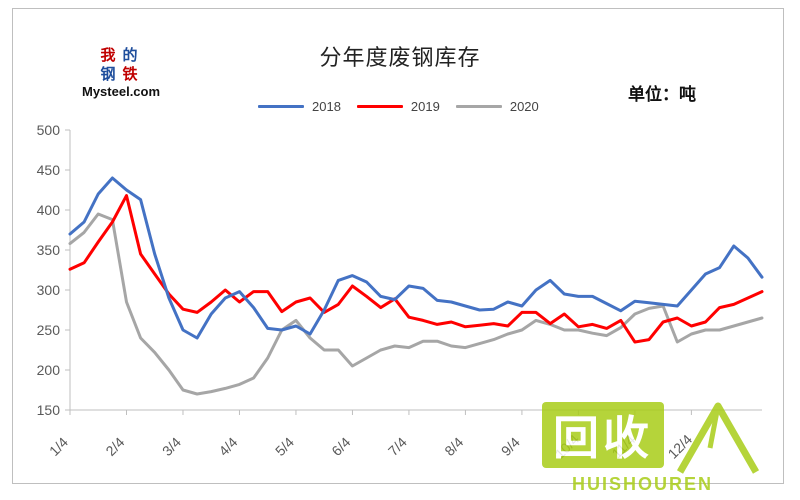 The width and height of the screenshot is (800, 500). I want to click on y-tick-label: 500, so click(49, 130).